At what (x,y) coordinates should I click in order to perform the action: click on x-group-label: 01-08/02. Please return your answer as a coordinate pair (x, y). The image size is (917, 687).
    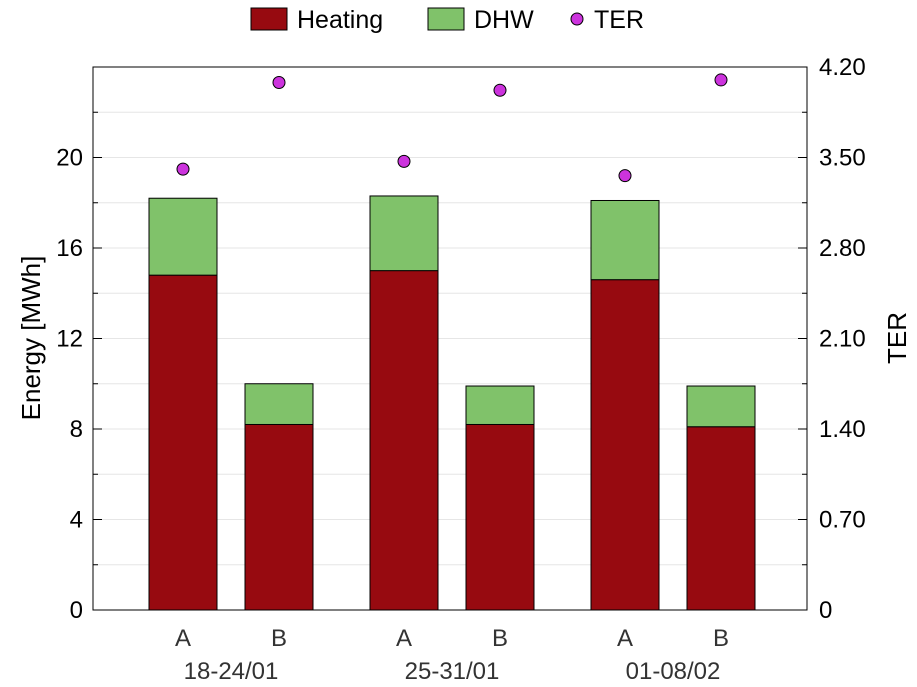
    Looking at the image, I should click on (673, 671).